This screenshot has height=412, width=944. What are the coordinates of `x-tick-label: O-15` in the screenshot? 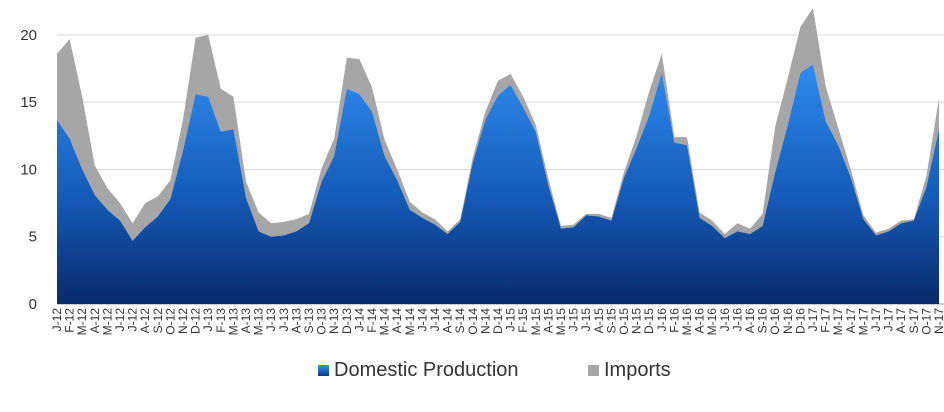 It's located at (624, 321).